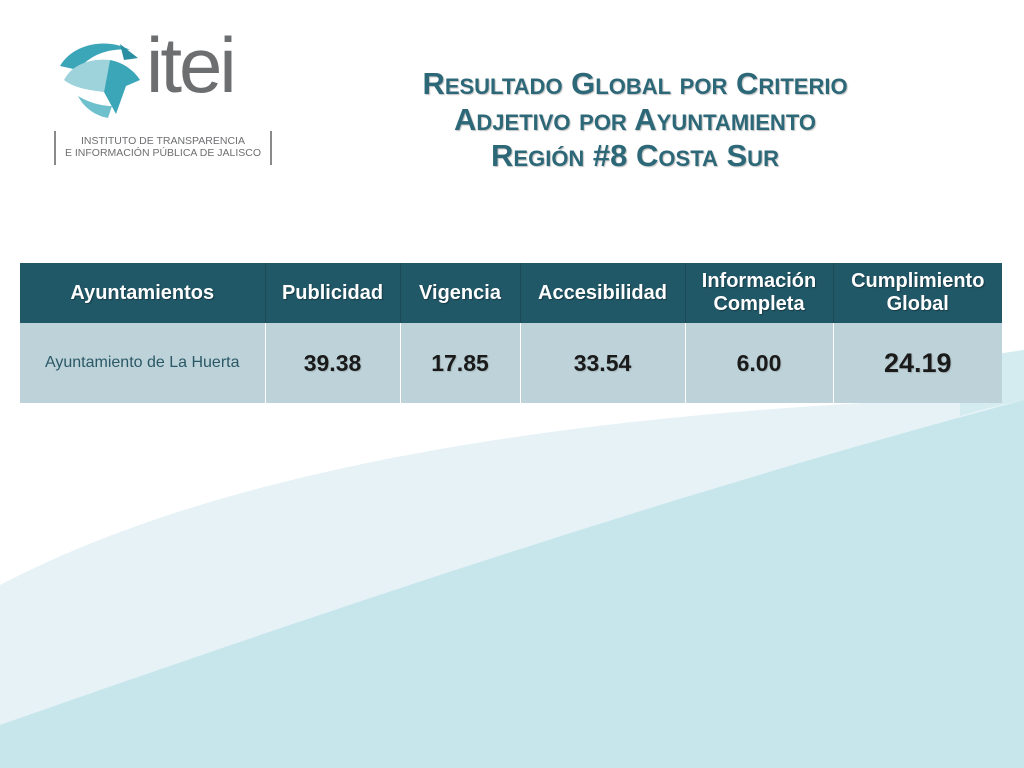 The image size is (1024, 768). What do you see at coordinates (333, 363) in the screenshot?
I see `cell-publicidad: 39.38` at bounding box center [333, 363].